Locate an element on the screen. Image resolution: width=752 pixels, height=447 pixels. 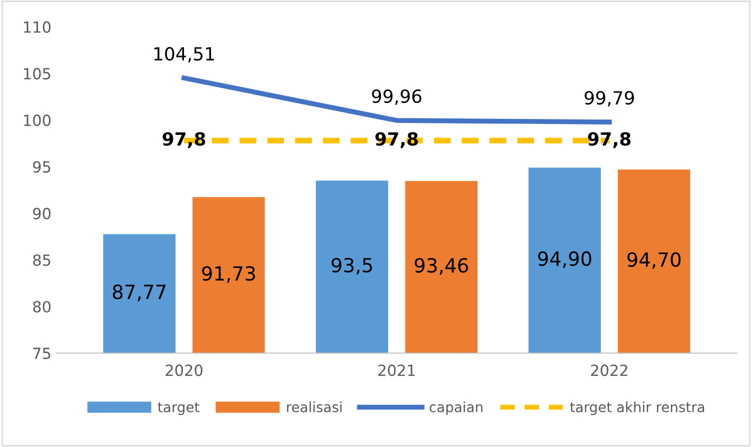
y-tick-label: 105 is located at coordinates (37, 74).